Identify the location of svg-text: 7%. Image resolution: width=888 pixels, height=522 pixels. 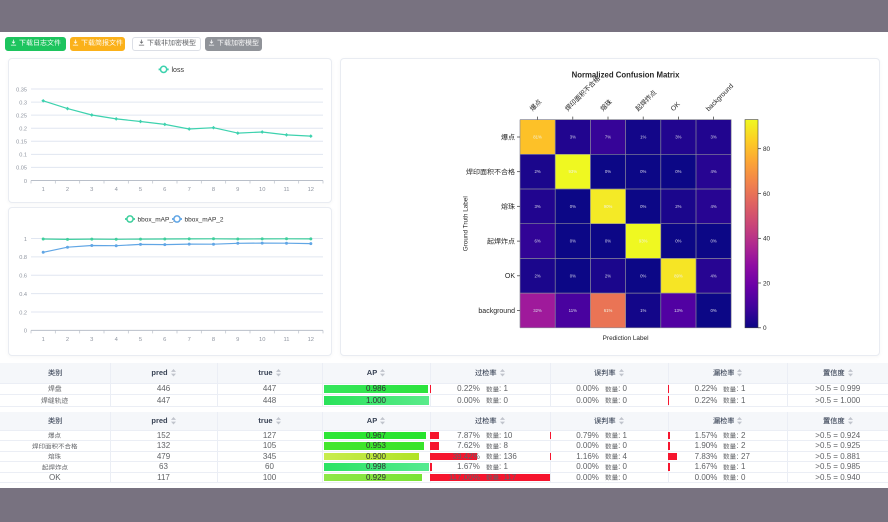
(608, 137).